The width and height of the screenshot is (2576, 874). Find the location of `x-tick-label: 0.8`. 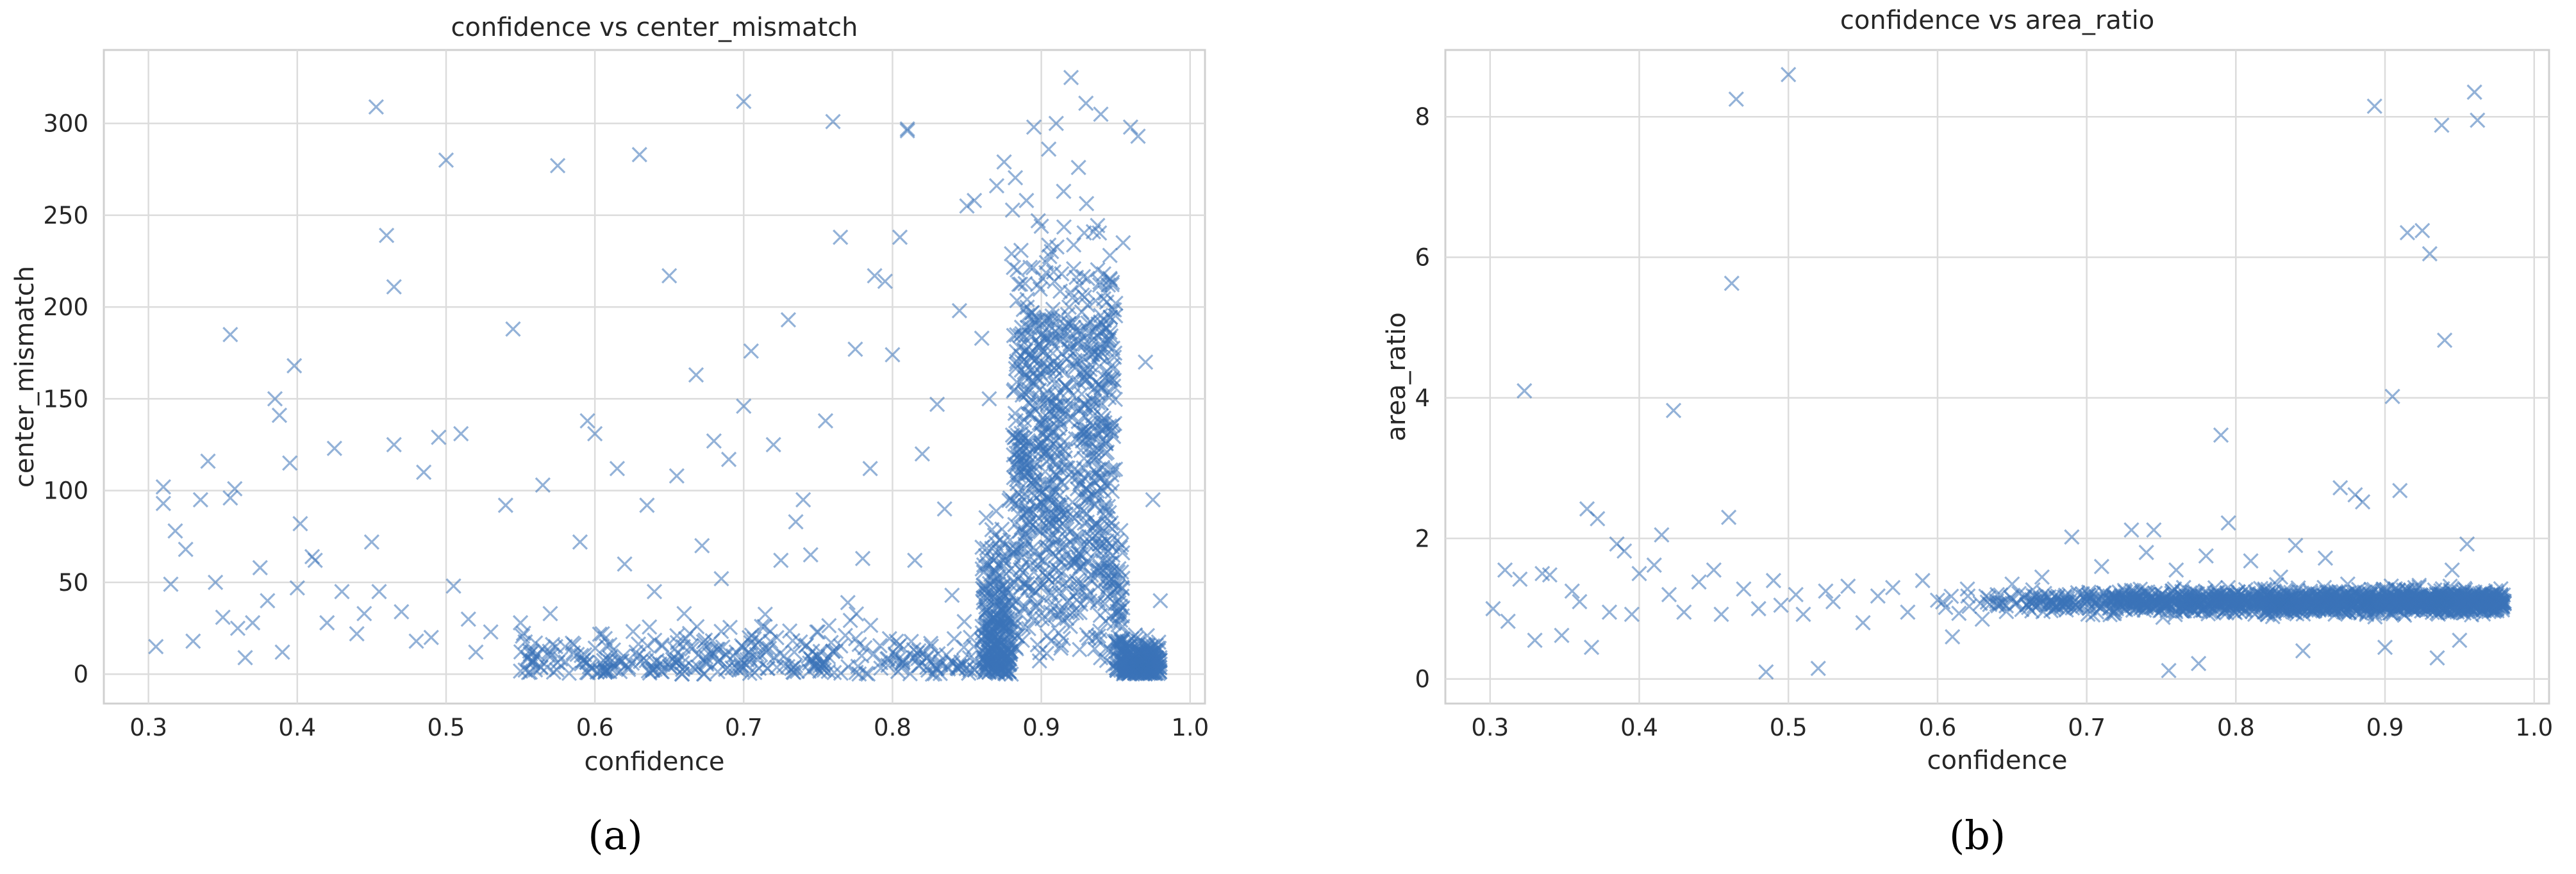

x-tick-label: 0.8 is located at coordinates (893, 728).